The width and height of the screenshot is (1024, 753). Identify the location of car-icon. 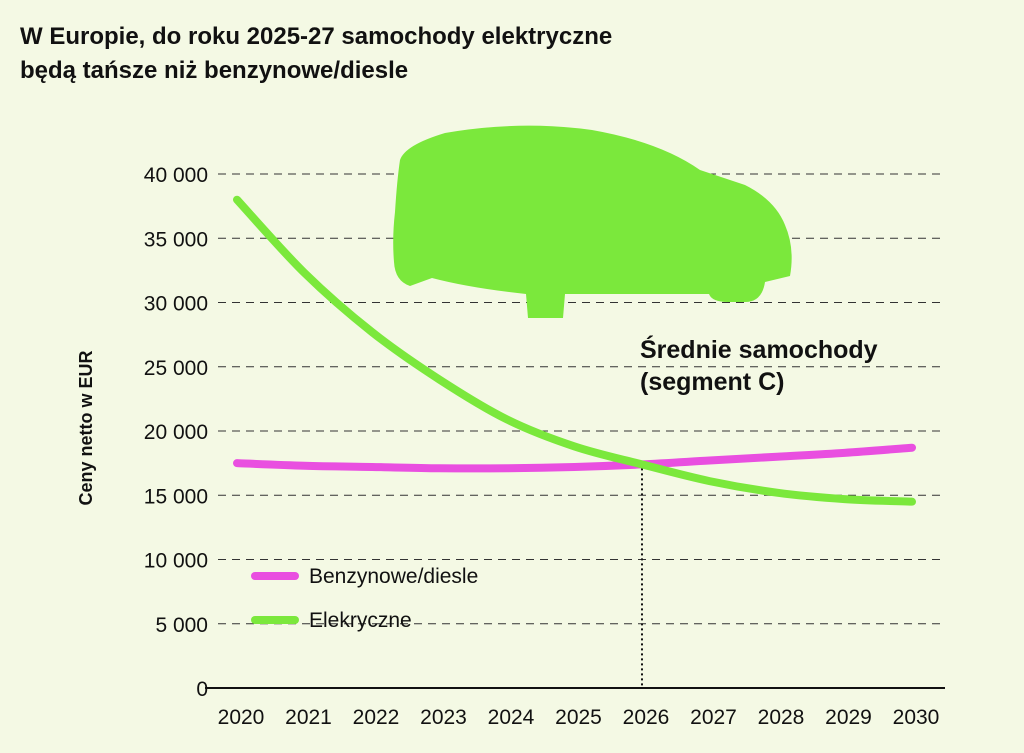
(592, 221).